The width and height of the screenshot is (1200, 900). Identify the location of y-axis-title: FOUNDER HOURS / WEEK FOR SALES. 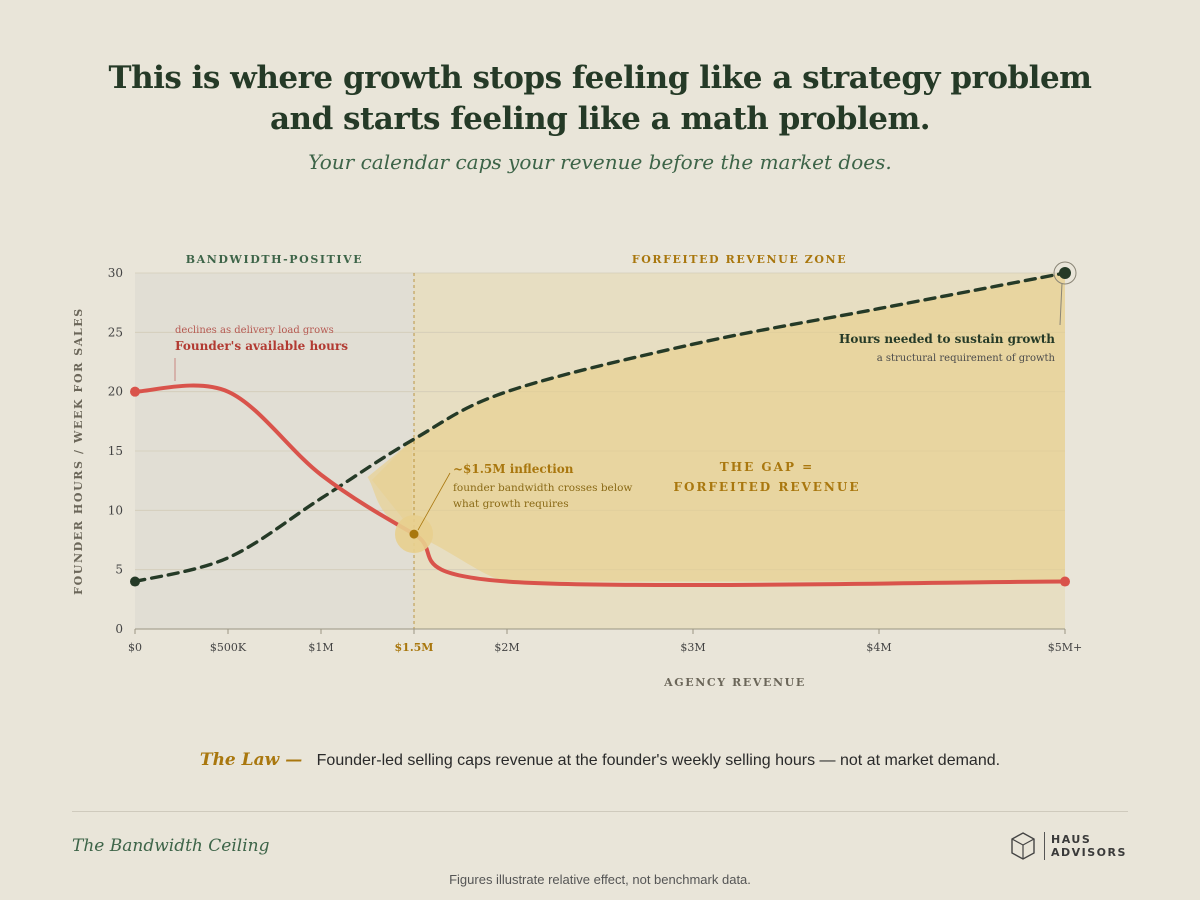
(78, 451).